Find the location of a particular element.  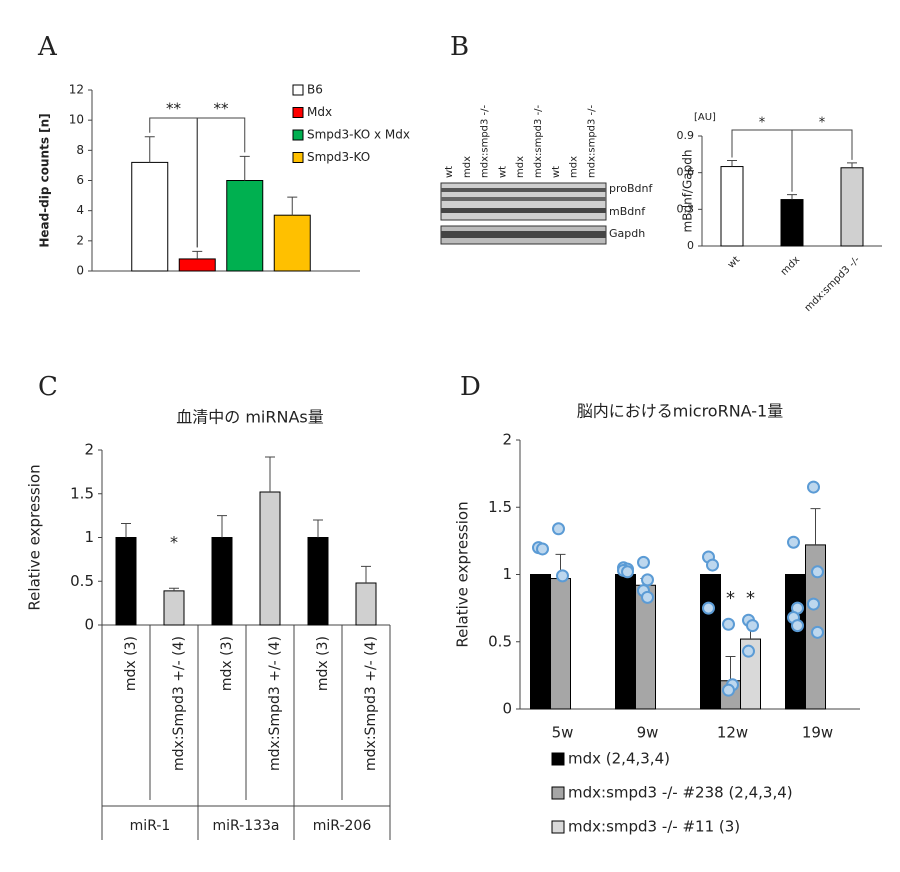

y-tick-label: 8 is located at coordinates (80, 150).